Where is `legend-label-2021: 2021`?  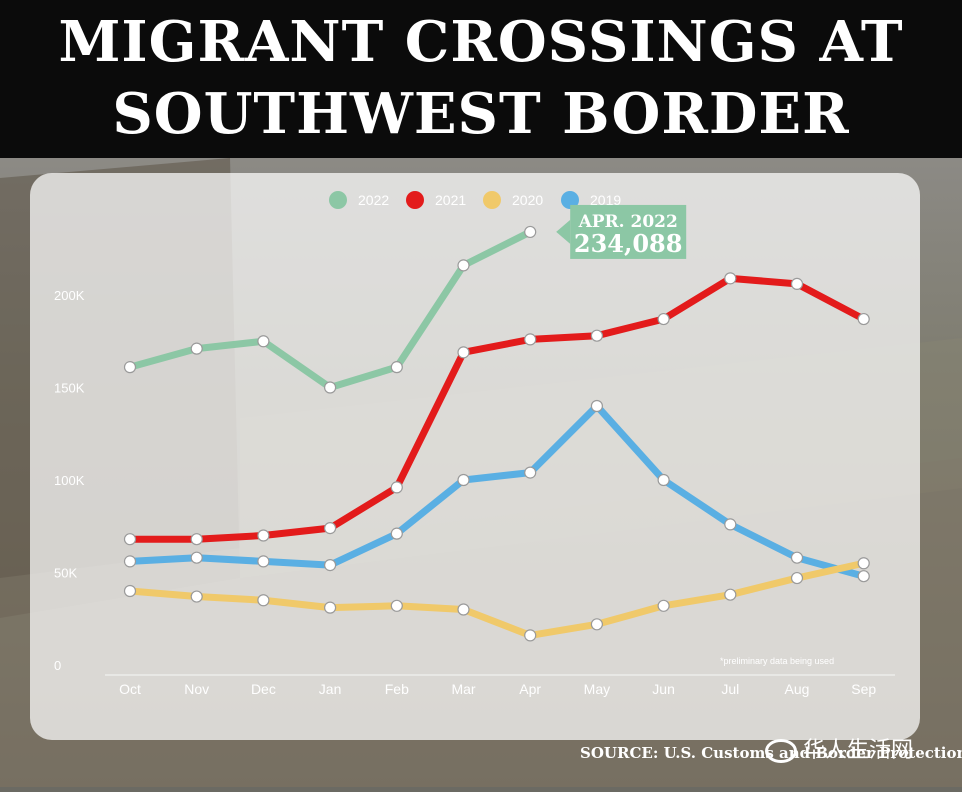 legend-label-2021: 2021 is located at coordinates (450, 200).